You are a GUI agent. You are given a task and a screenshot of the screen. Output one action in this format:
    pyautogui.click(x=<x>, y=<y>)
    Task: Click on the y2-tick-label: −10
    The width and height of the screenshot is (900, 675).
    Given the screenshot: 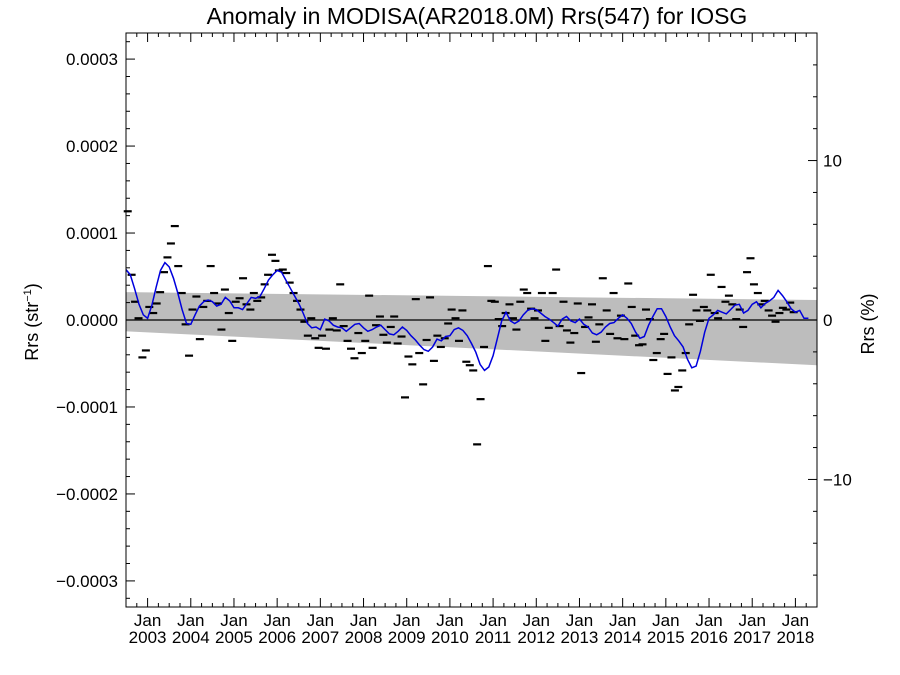 What is the action you would take?
    pyautogui.click(x=837, y=479)
    